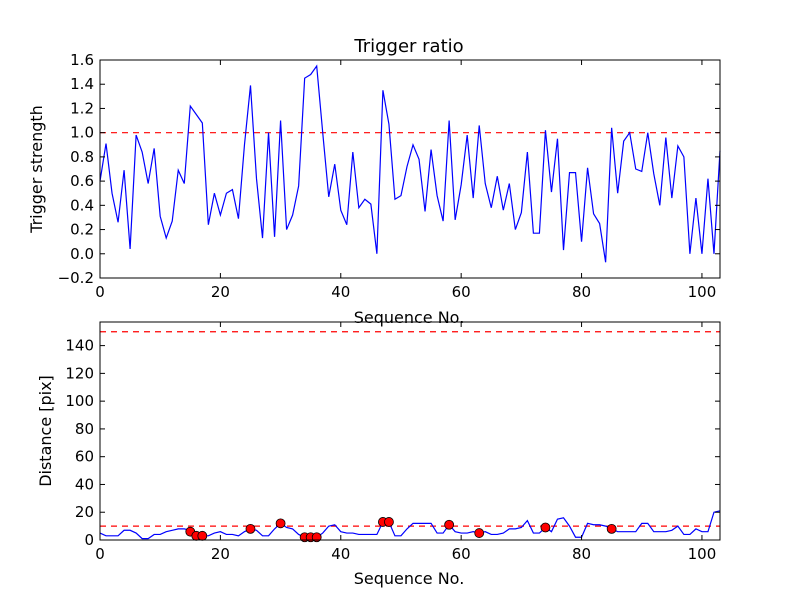 The height and width of the screenshot is (604, 800). Describe the element at coordinates (76, 278) in the screenshot. I see `y-tick-label: −0.2` at that location.